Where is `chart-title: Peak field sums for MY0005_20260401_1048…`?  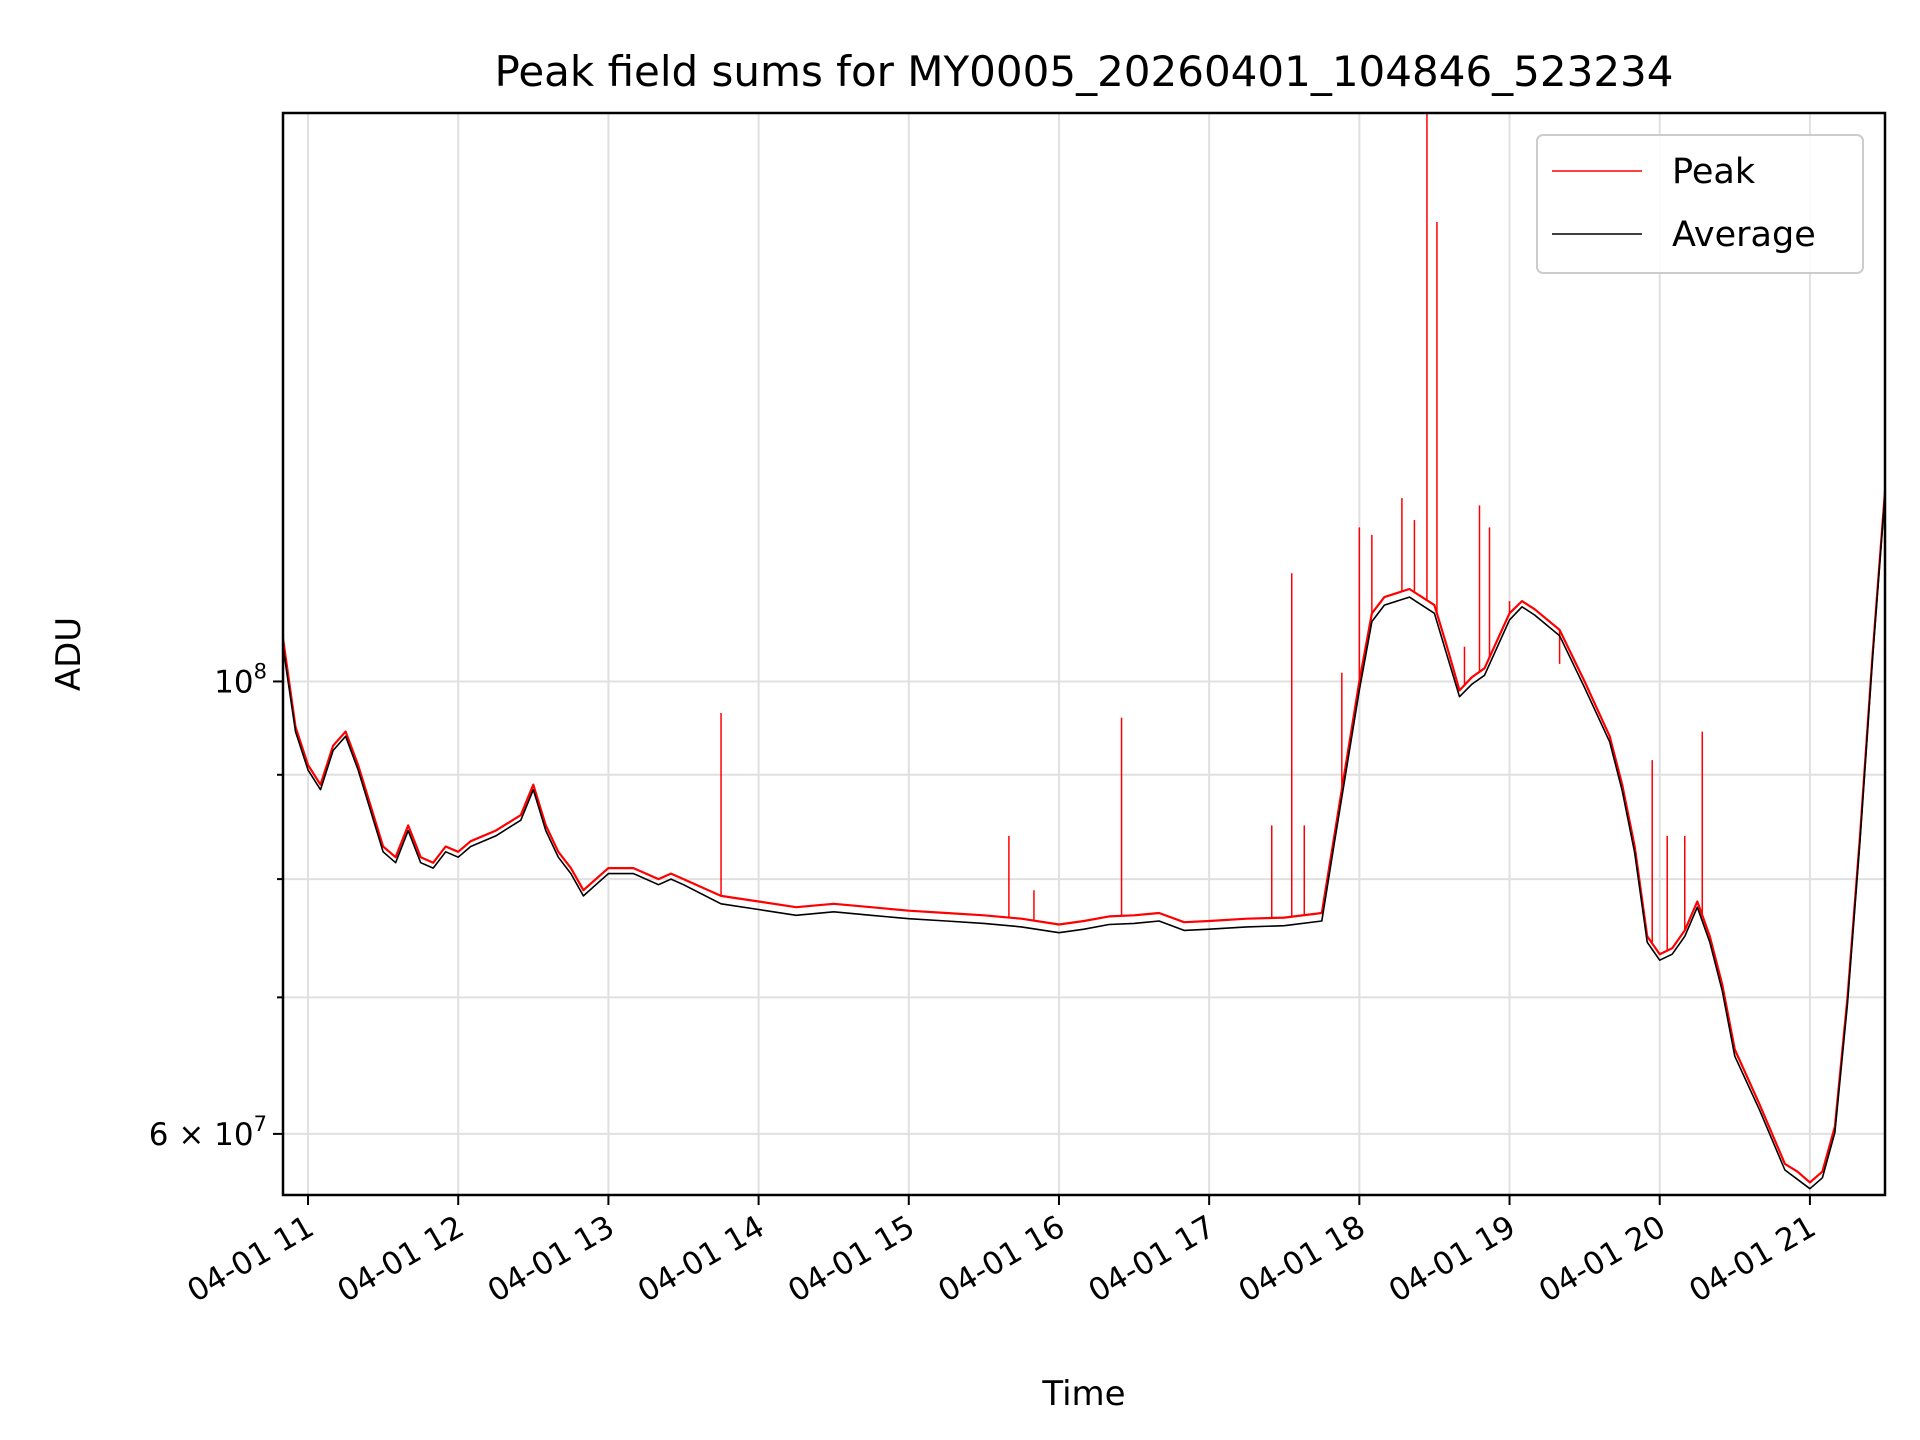
chart-title: Peak field sums for MY0005_20260401_1048… is located at coordinates (1083, 71).